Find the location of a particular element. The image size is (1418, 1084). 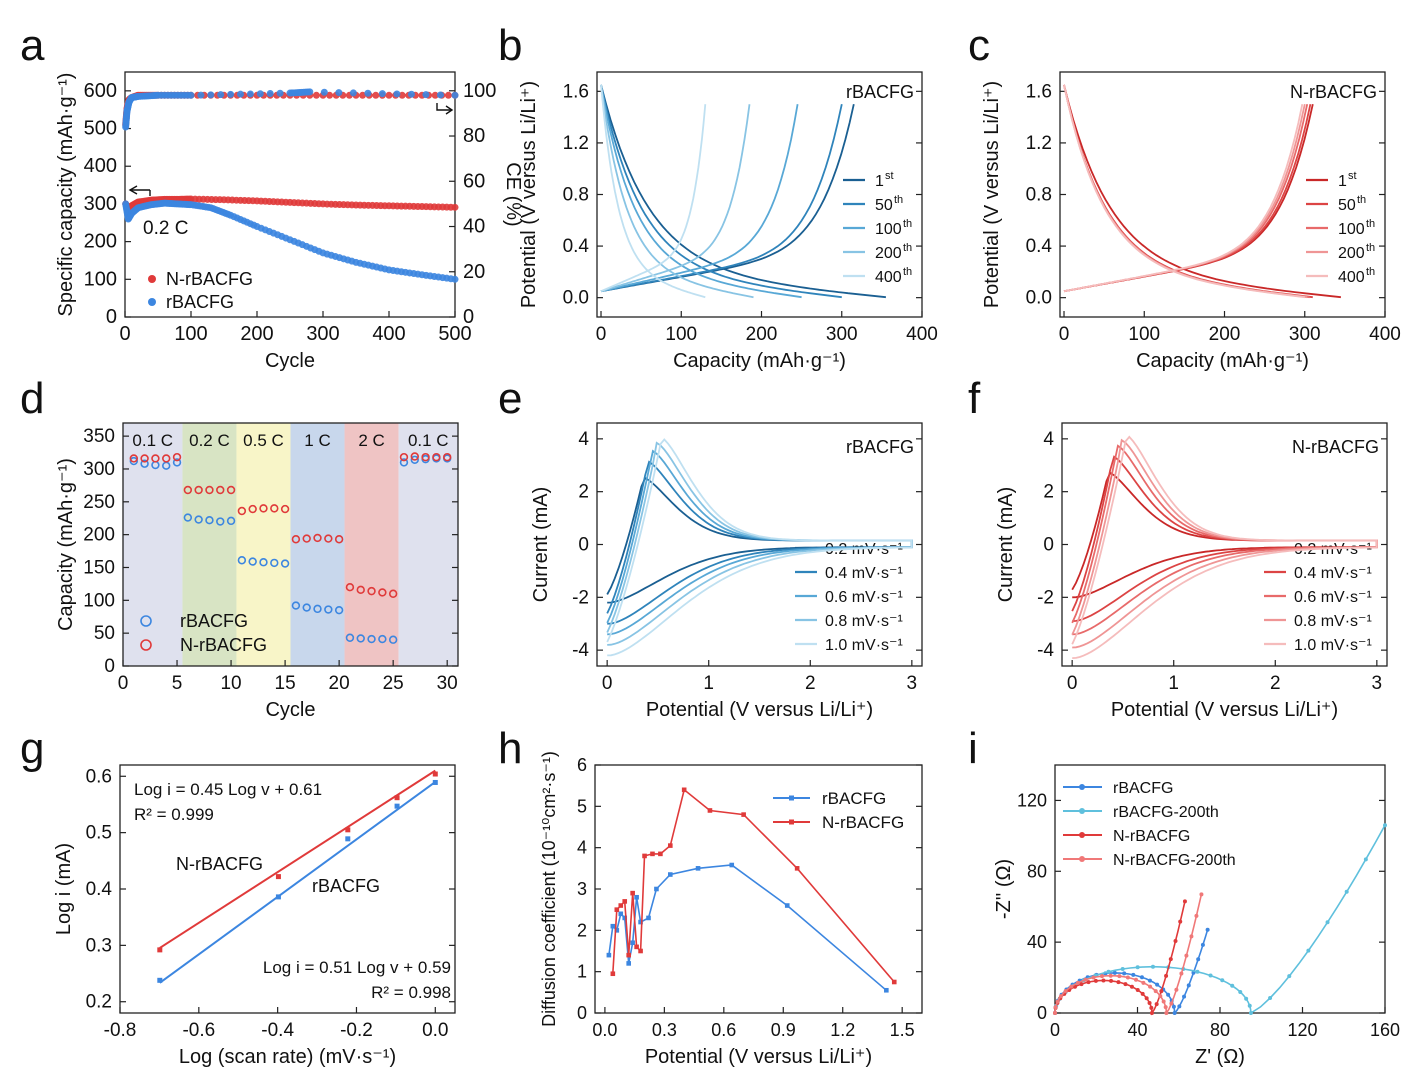

legend-label: 0.4 mV·s⁻¹ is located at coordinates (1333, 573).